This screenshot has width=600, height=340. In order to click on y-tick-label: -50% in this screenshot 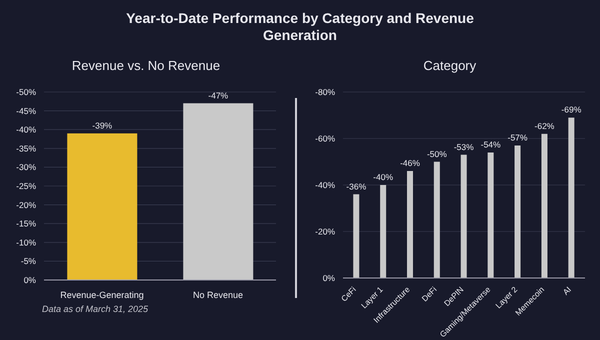, I will do `click(26, 92)`.